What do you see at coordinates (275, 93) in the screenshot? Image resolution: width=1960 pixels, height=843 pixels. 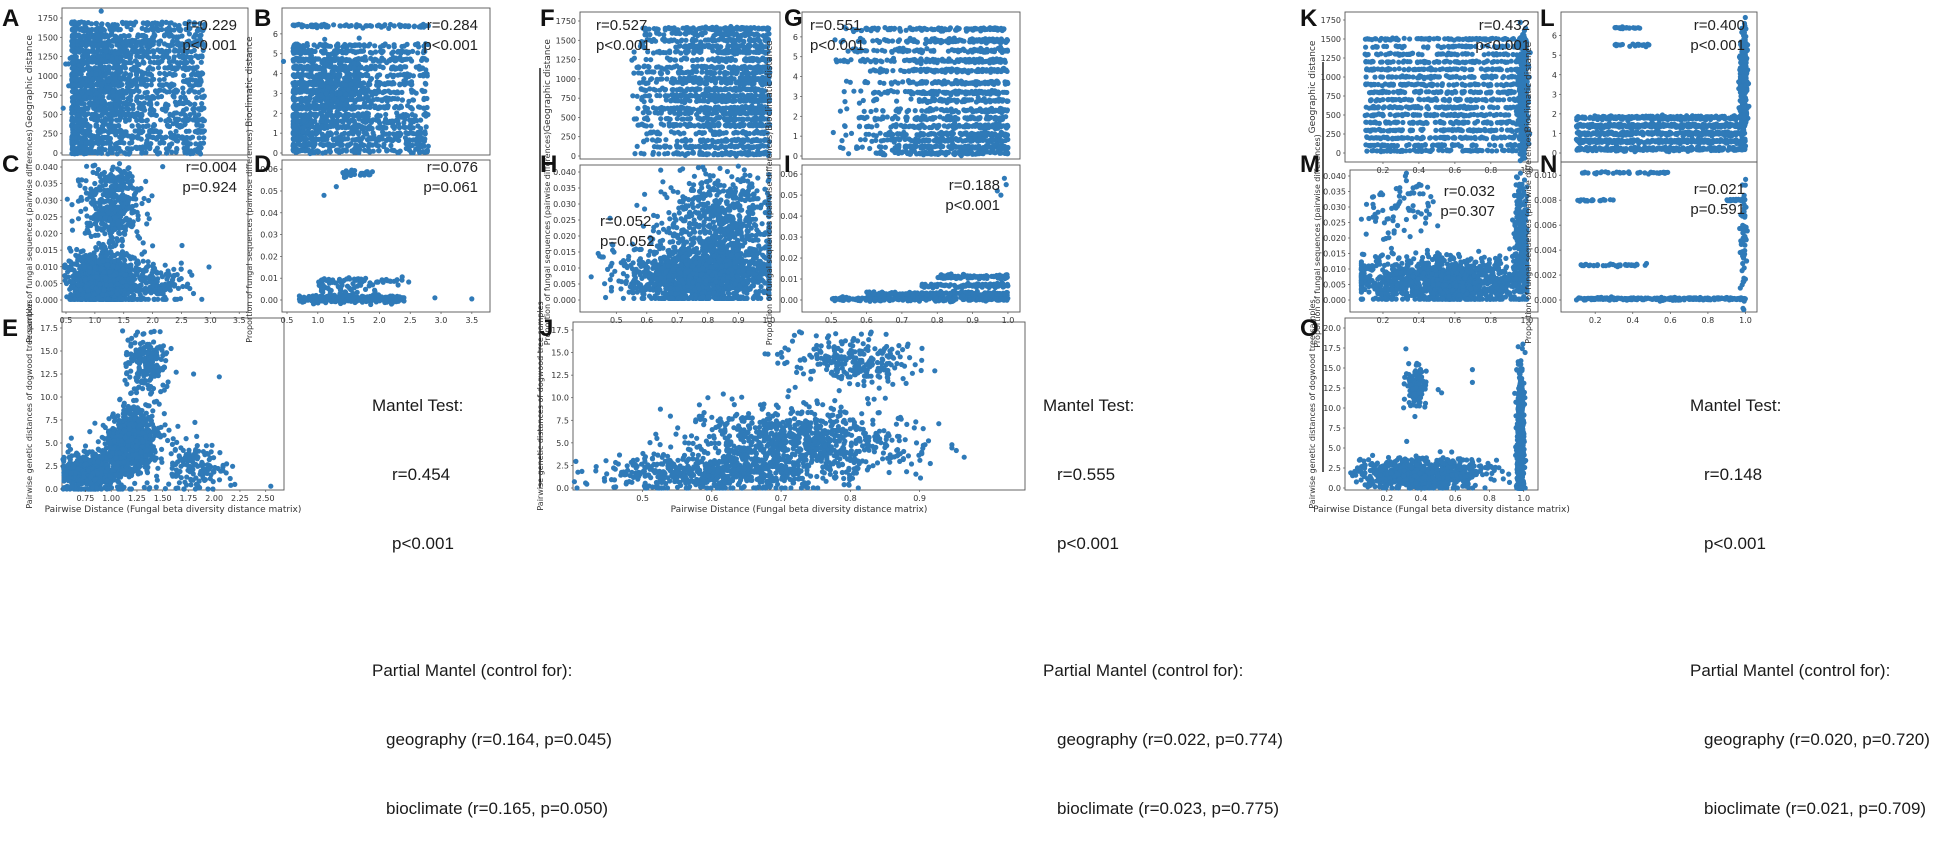 I see `y-tick-label: 3` at bounding box center [275, 93].